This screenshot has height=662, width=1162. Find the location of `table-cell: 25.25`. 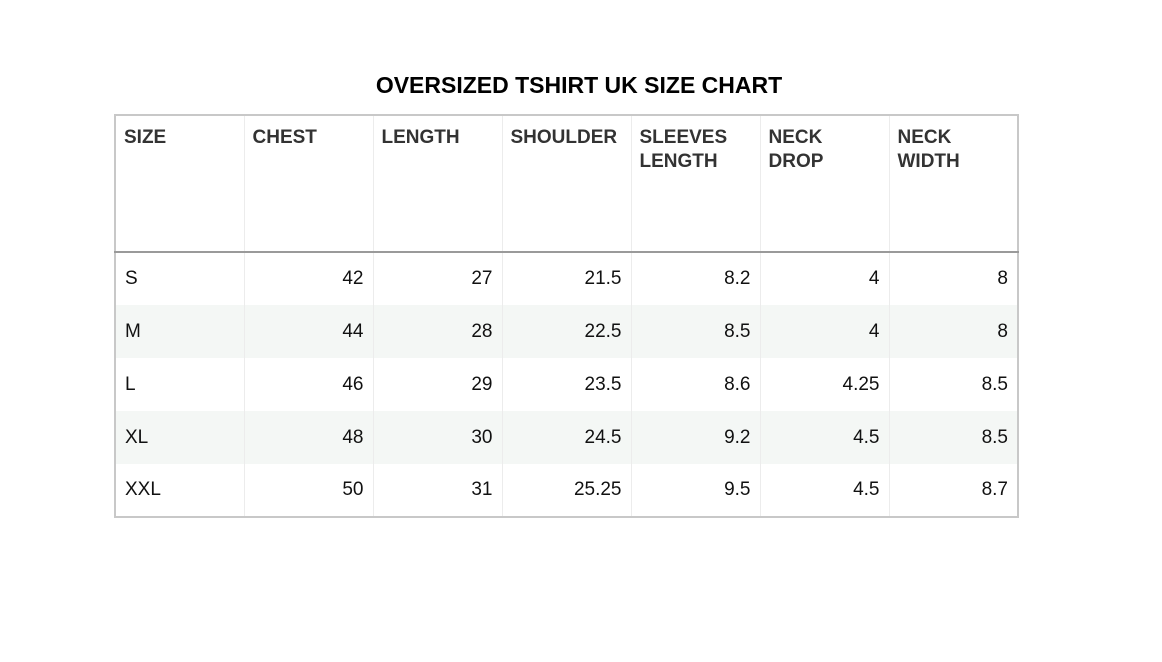

table-cell: 25.25 is located at coordinates (566, 490).